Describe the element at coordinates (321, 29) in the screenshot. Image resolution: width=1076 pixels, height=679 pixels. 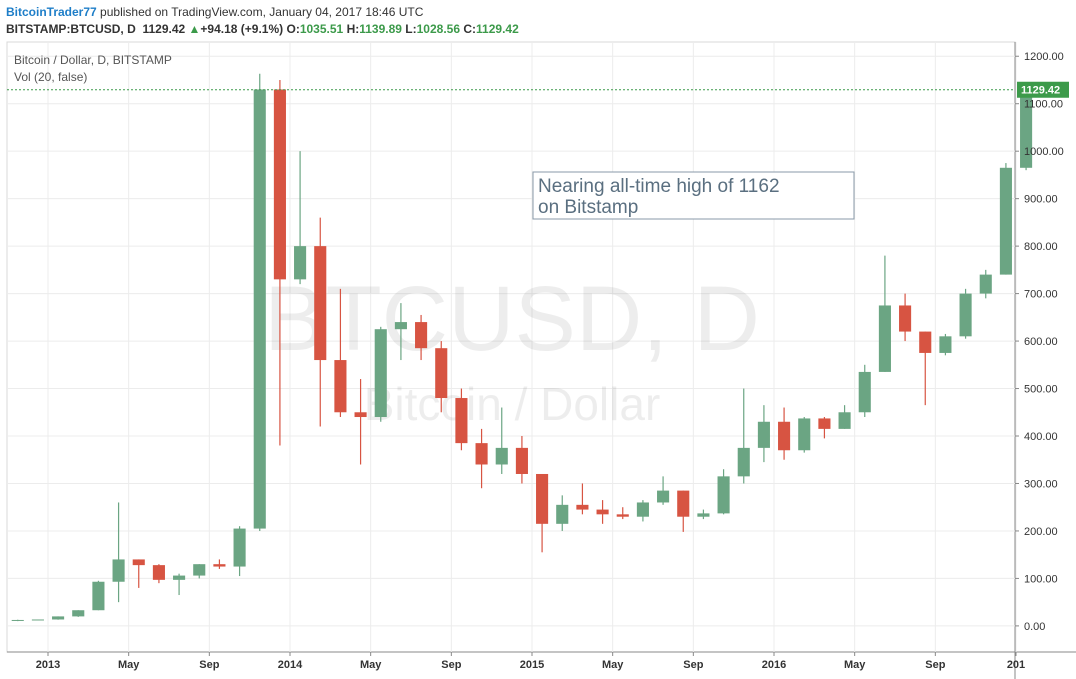
I see `open-value: 1035.51` at that location.